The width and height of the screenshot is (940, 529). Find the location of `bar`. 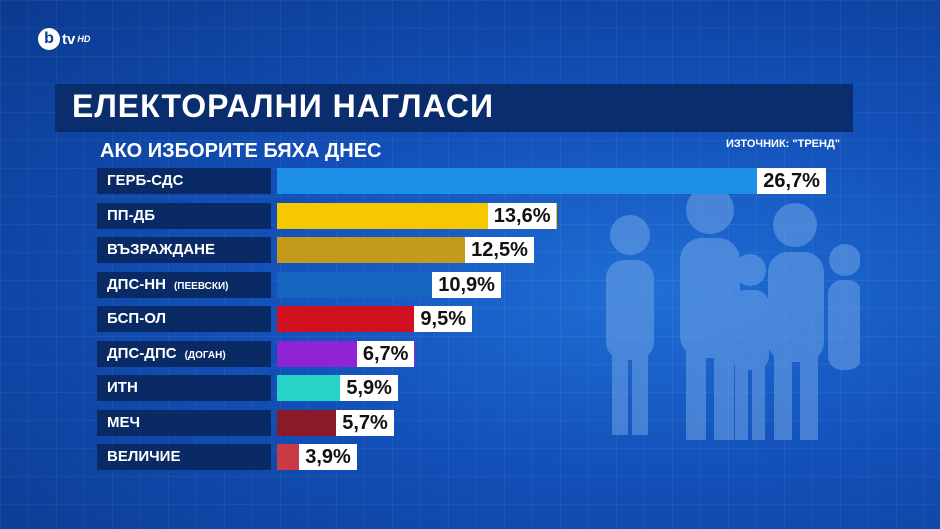

bar is located at coordinates (552, 181).